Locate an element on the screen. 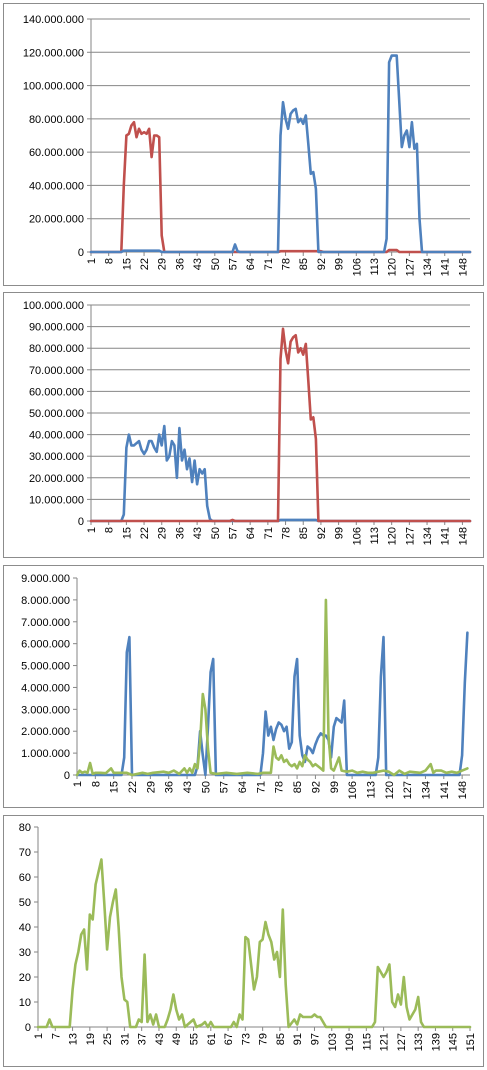 This screenshot has width=487, height=1070. x-tick-label: 99 is located at coordinates (335, 787).